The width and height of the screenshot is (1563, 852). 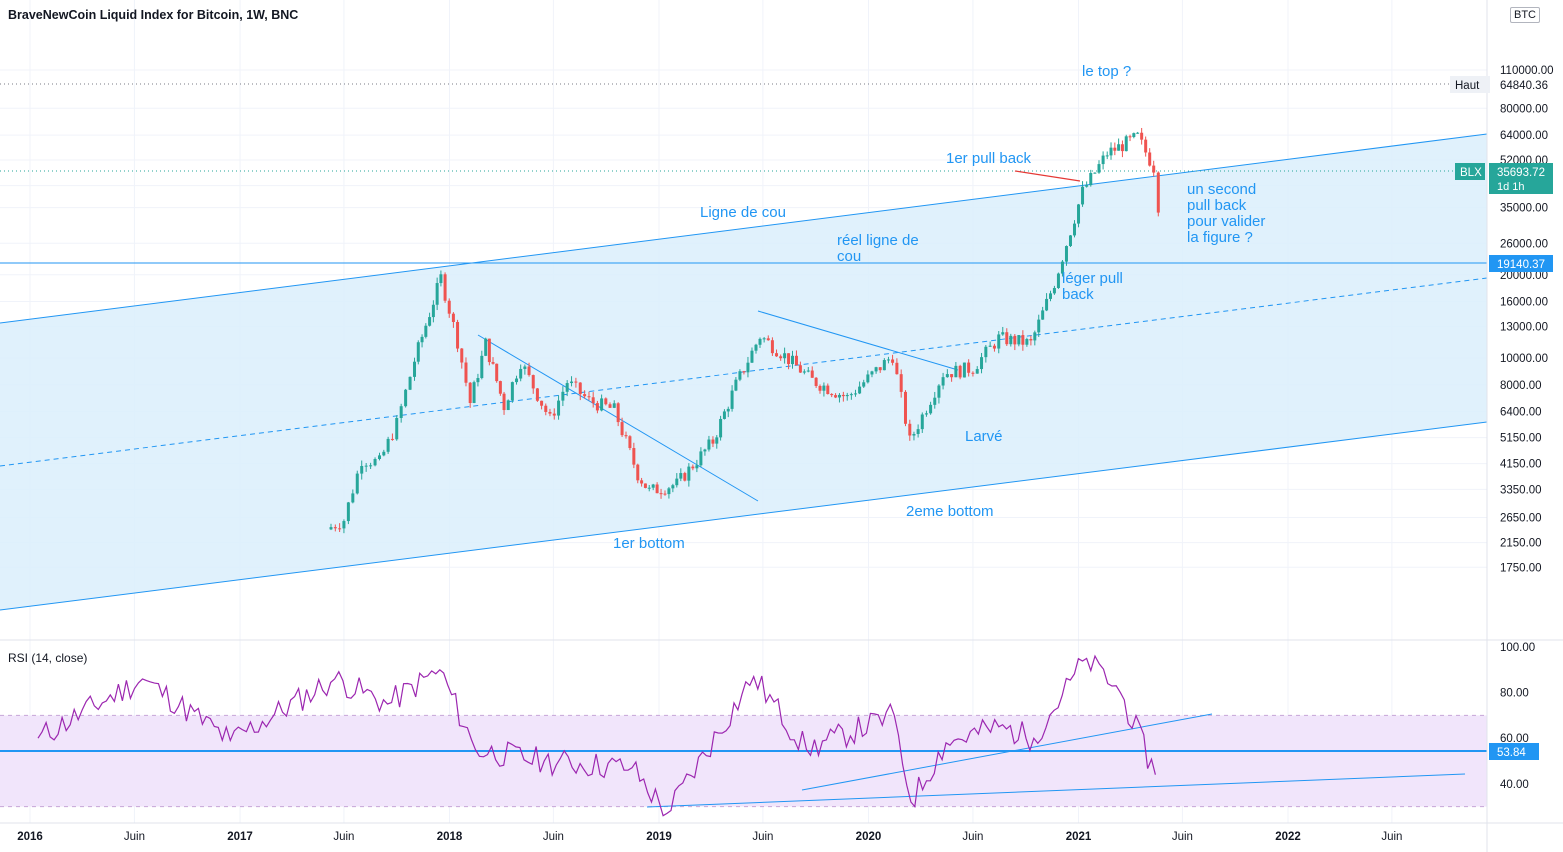 I want to click on annotation-label: Ligne de cou, so click(x=743, y=212).